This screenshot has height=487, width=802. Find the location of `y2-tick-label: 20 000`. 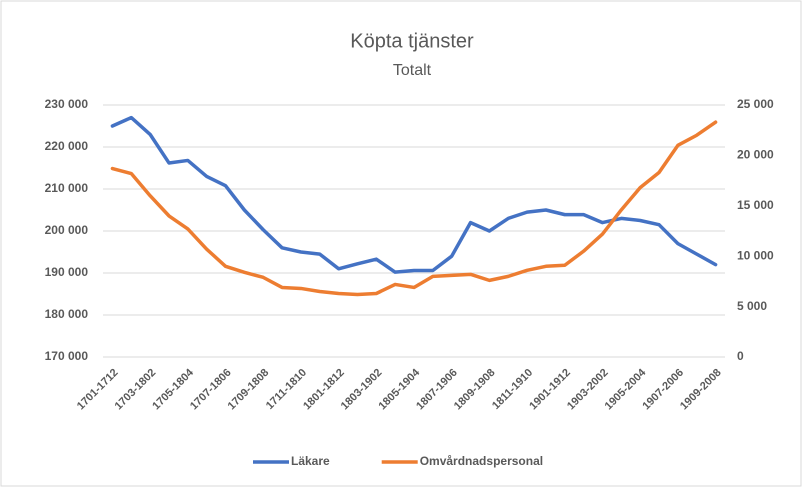

y2-tick-label: 20 000 is located at coordinates (755, 155).